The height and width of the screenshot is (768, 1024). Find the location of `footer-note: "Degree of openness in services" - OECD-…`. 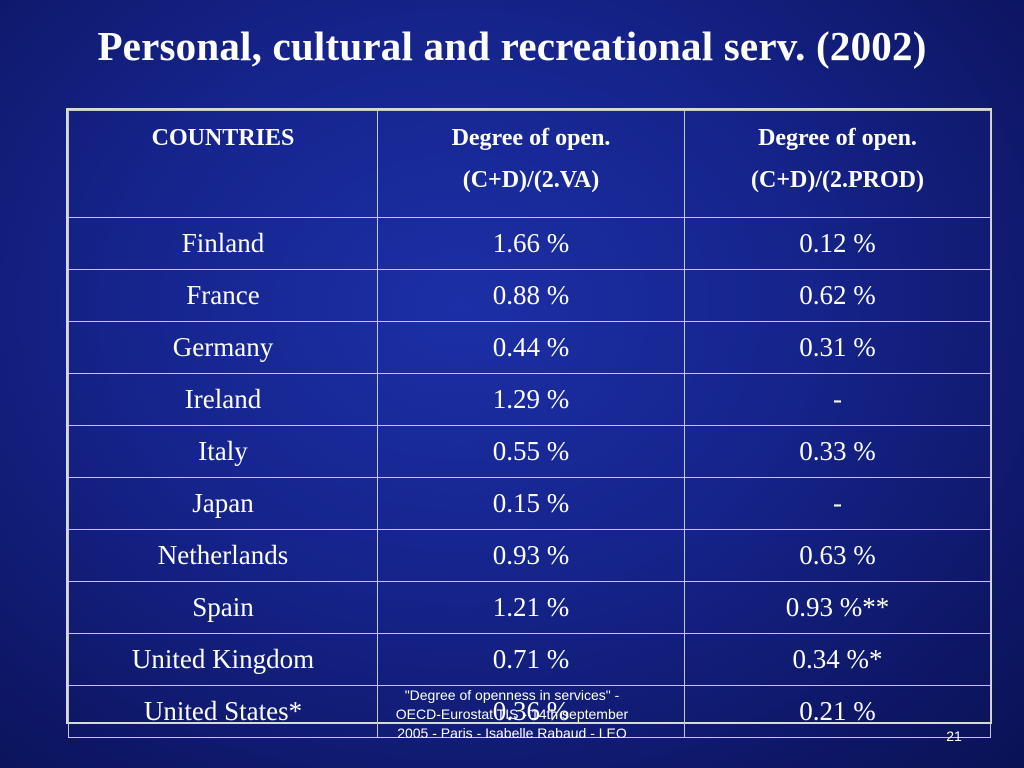

footer-note: "Degree of openness in services" - OECD-… is located at coordinates (512, 714).